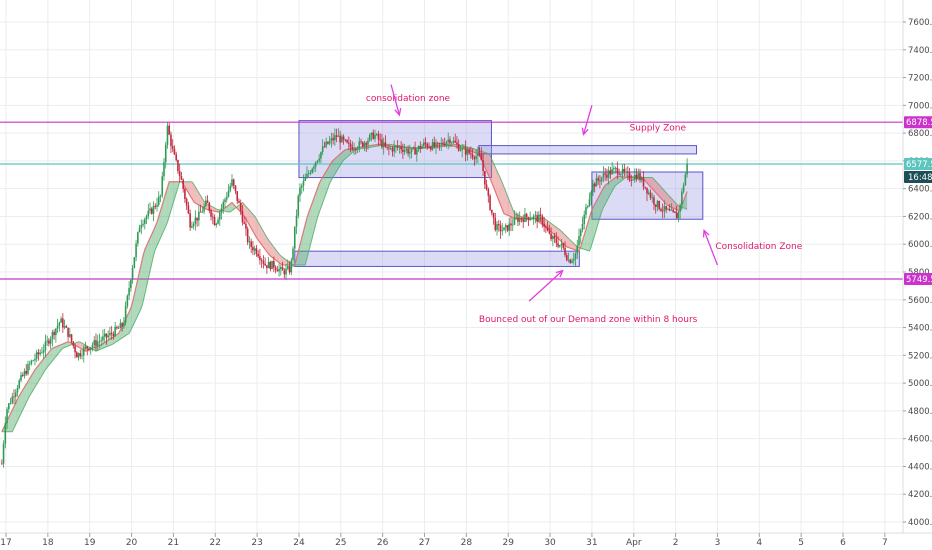  What do you see at coordinates (918, 279) in the screenshot?
I see `price-level-badge` at bounding box center [918, 279].